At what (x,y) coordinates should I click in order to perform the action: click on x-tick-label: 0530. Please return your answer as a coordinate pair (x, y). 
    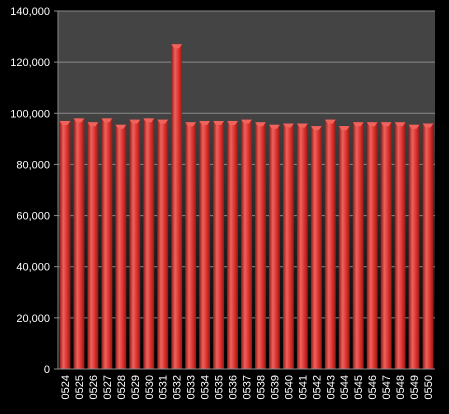
    Looking at the image, I should click on (150, 387).